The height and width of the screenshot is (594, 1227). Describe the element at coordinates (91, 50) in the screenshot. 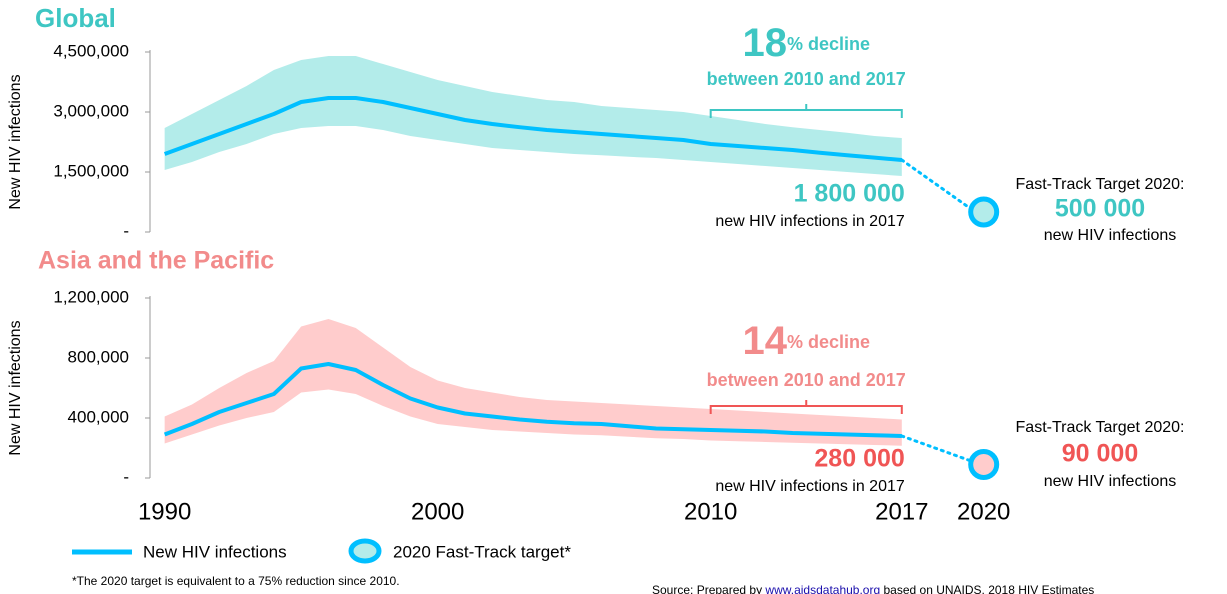

I see `y-tick-label: 4,500,000` at that location.